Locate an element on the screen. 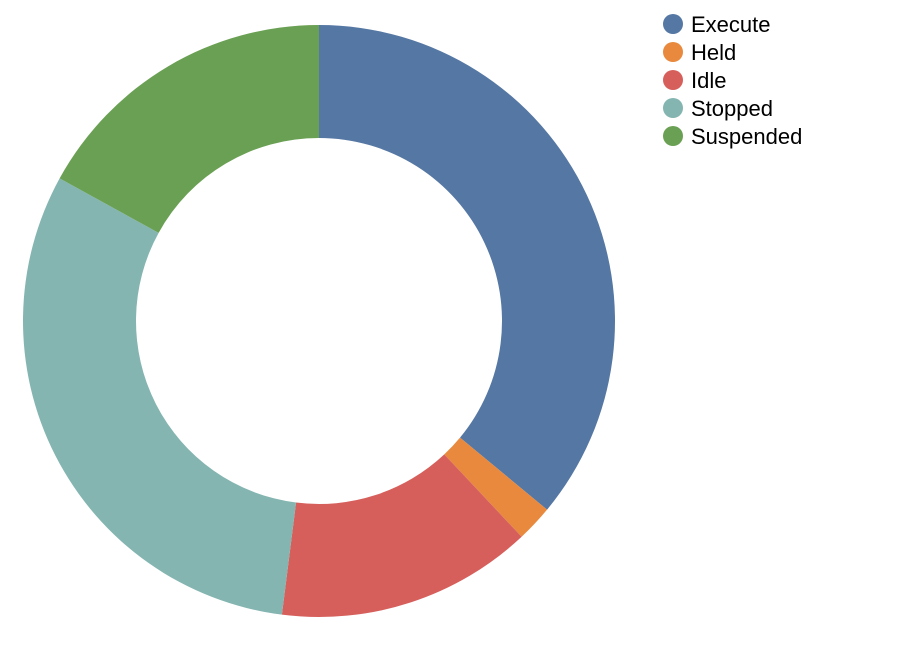  legend-item-held: Held is located at coordinates (699, 52).